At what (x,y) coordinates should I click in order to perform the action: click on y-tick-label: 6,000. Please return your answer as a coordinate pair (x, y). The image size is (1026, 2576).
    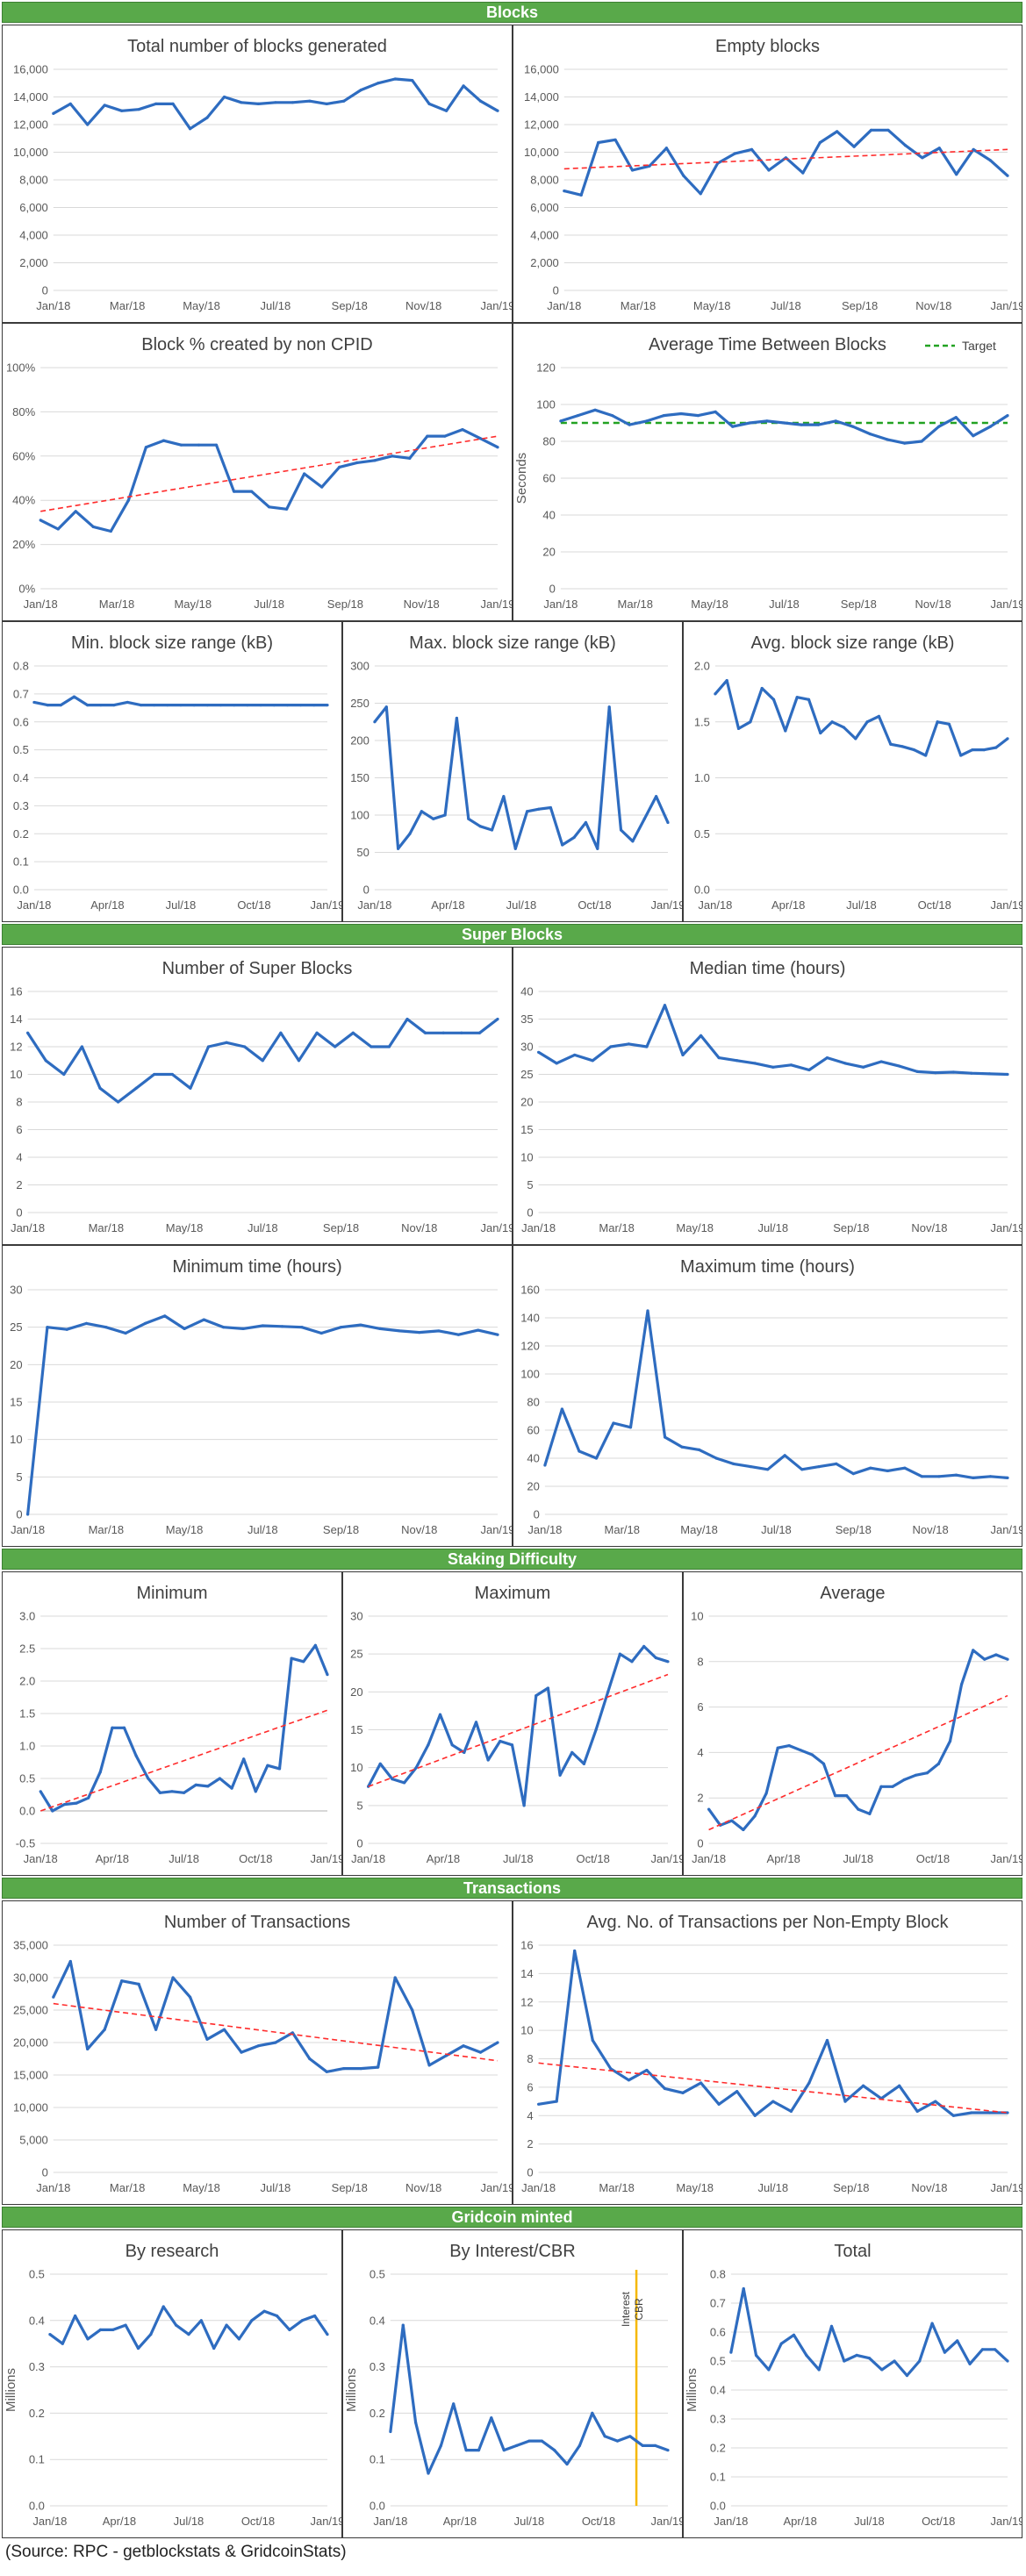
    Looking at the image, I should click on (544, 207).